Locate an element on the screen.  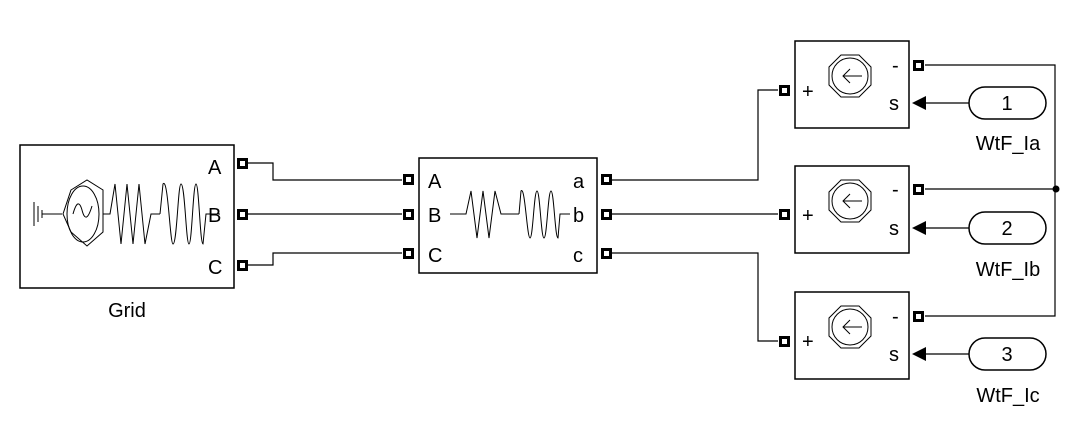
inport-2: 2 WtF_Ib is located at coordinates (1007, 246).